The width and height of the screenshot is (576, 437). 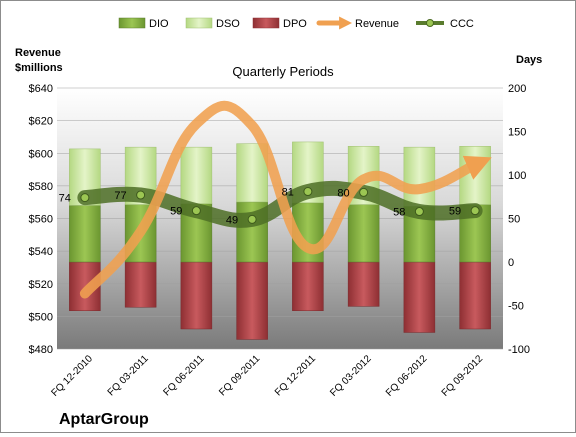 I want to click on ccc-data-label: 77, so click(x=120, y=196).